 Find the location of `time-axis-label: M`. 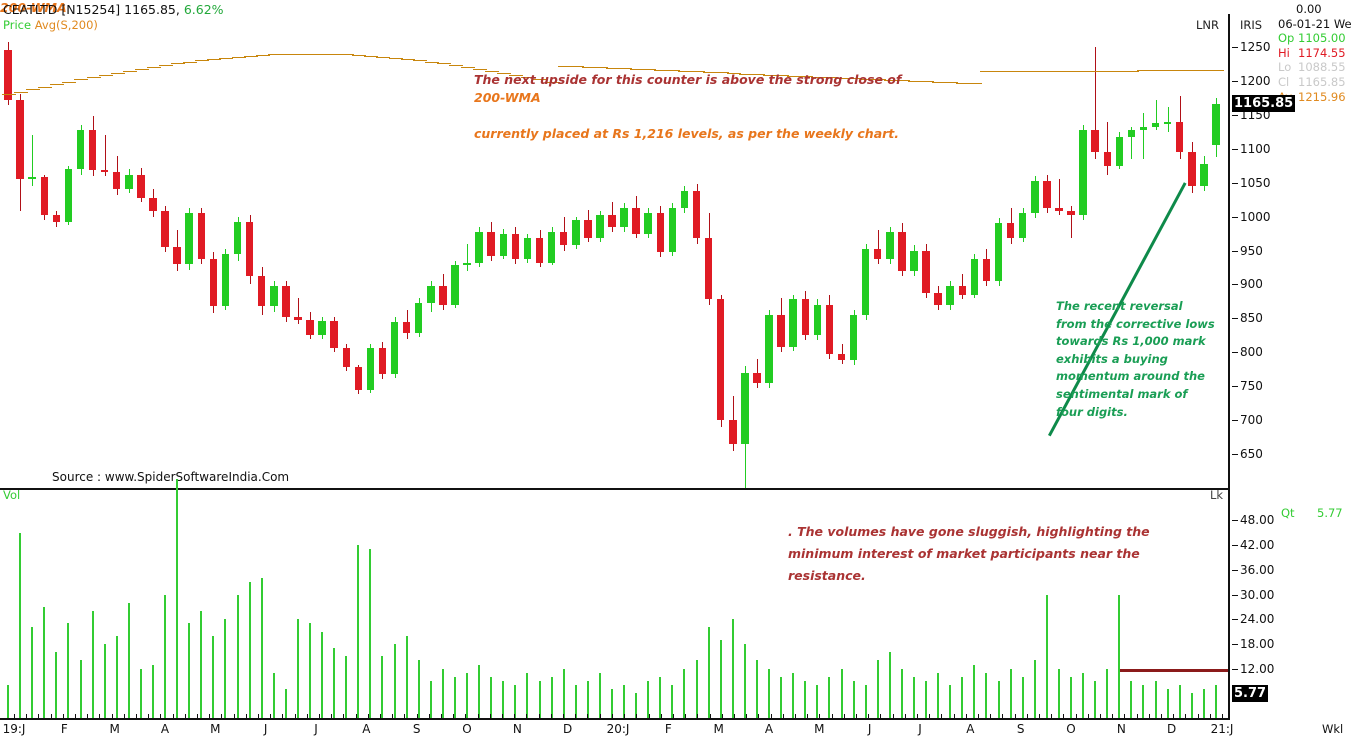

time-axis-label: M is located at coordinates (718, 729).